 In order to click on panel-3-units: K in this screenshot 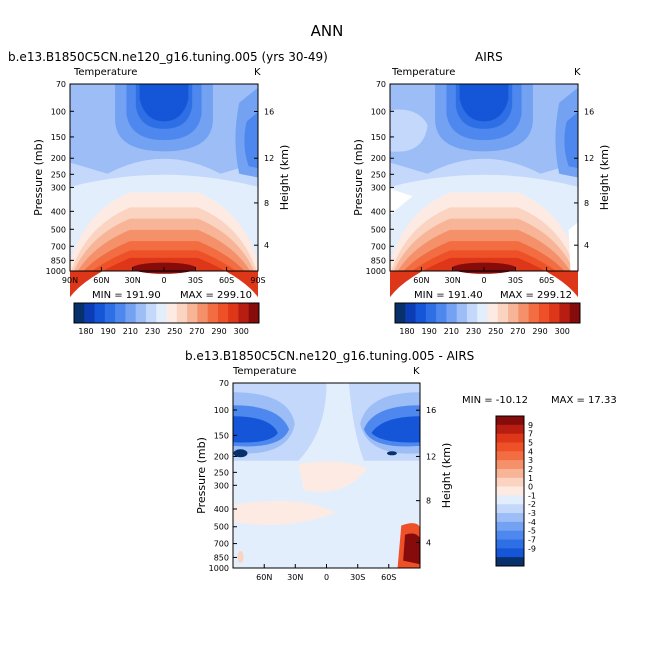, I will do `click(416, 371)`.